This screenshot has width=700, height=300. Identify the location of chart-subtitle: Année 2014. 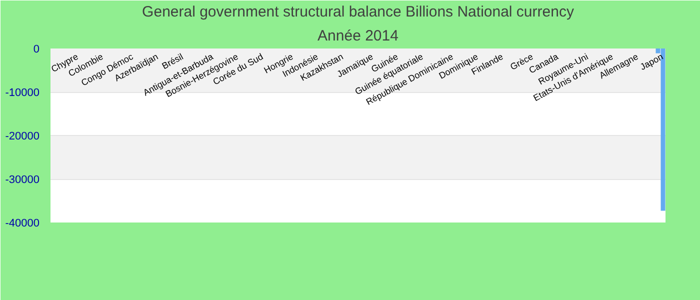
(358, 36).